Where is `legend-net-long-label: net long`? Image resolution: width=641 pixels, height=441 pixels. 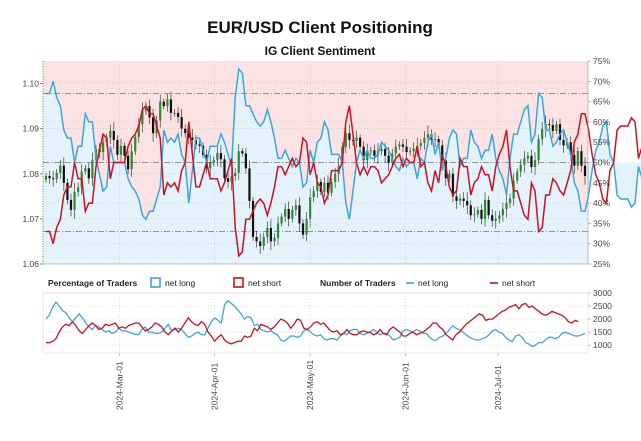 legend-net-long-label: net long is located at coordinates (180, 283).